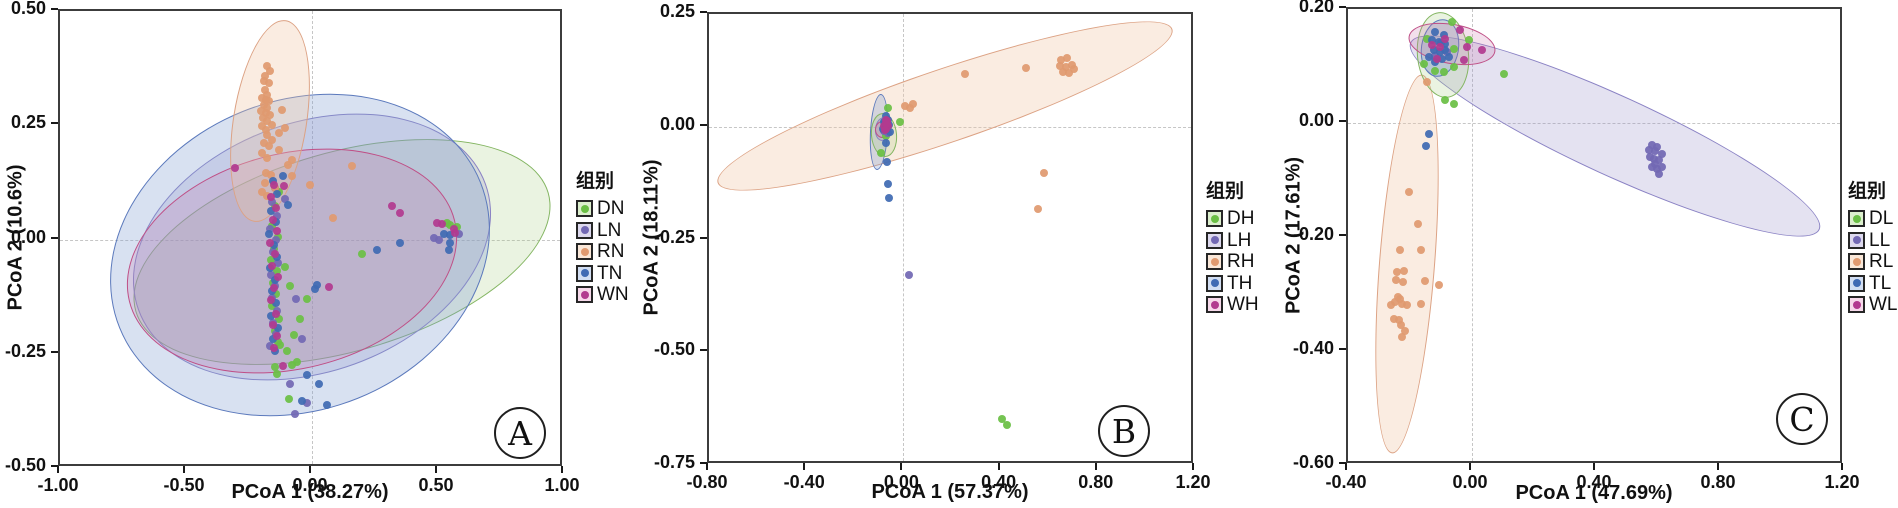 Image resolution: width=1898 pixels, height=508 pixels. Describe the element at coordinates (1880, 240) in the screenshot. I see `legend-label: LL` at that location.